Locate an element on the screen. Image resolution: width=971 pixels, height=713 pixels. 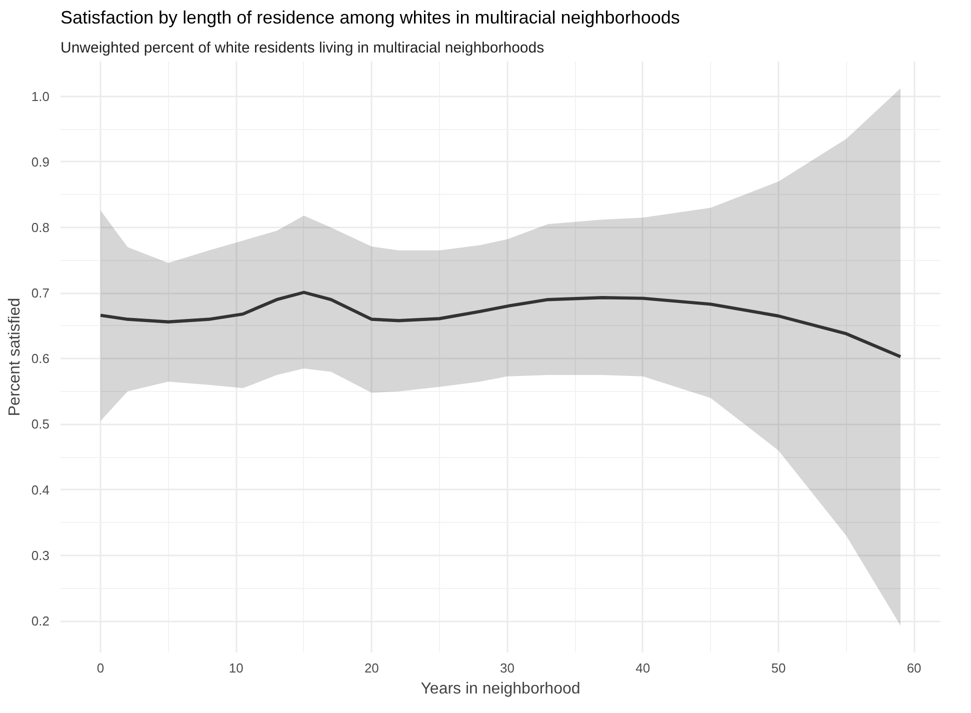
x-tick-label: 20 is located at coordinates (371, 668).